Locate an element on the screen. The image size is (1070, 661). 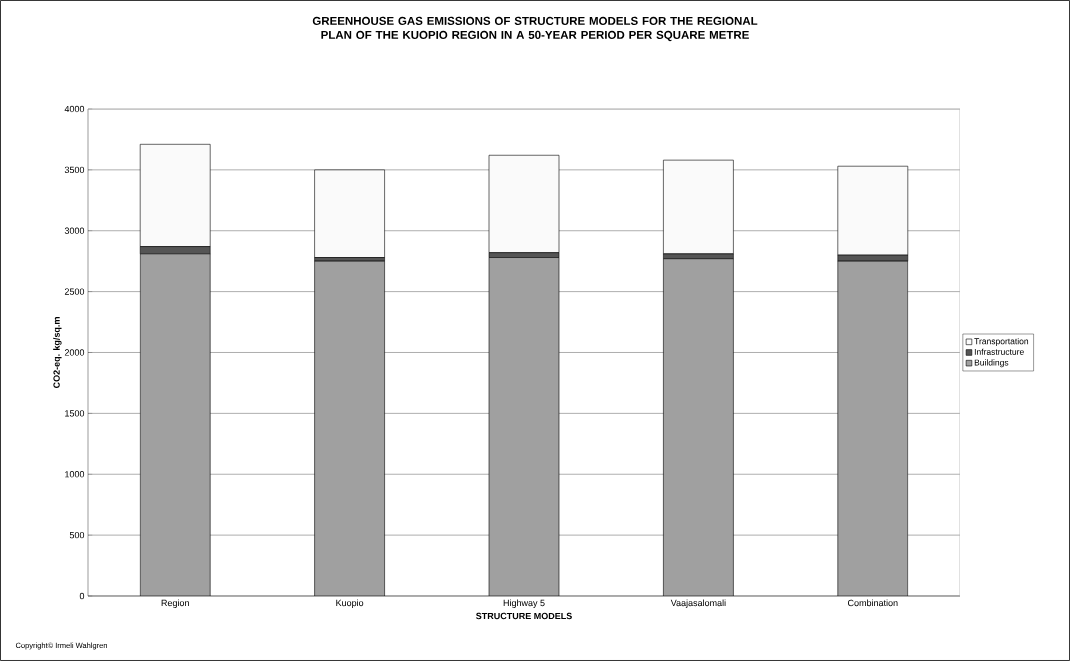
y-tick-label: 1000 is located at coordinates (75, 474).